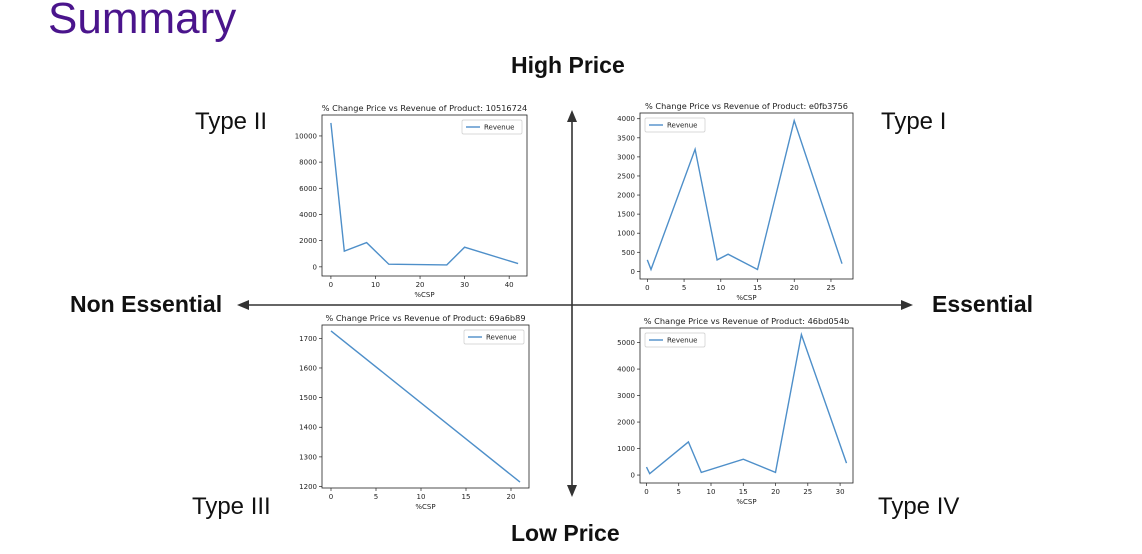  What do you see at coordinates (306, 136) in the screenshot?
I see `y-tick-label: 10000` at bounding box center [306, 136].